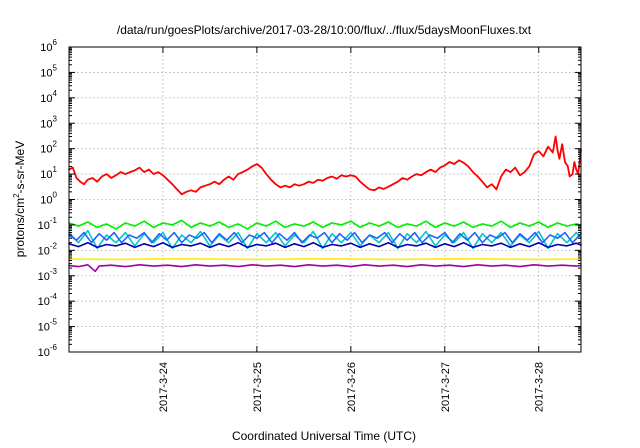 The height and width of the screenshot is (448, 640). What do you see at coordinates (55, 195) in the screenshot?
I see `y-tick-label-exponent: 0` at bounding box center [55, 195].